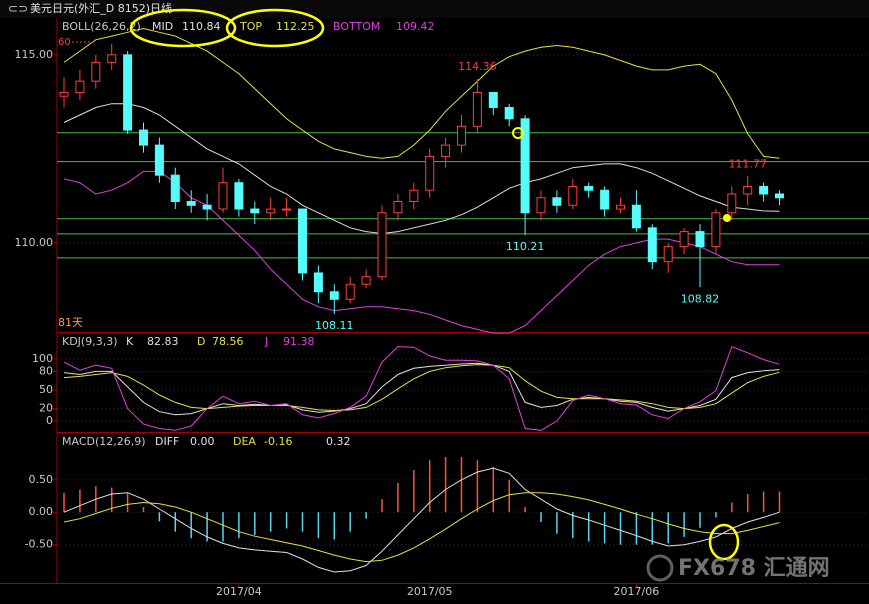 The width and height of the screenshot is (869, 604). What do you see at coordinates (525, 246) in the screenshot?
I see `price-label: 110.21` at bounding box center [525, 246].